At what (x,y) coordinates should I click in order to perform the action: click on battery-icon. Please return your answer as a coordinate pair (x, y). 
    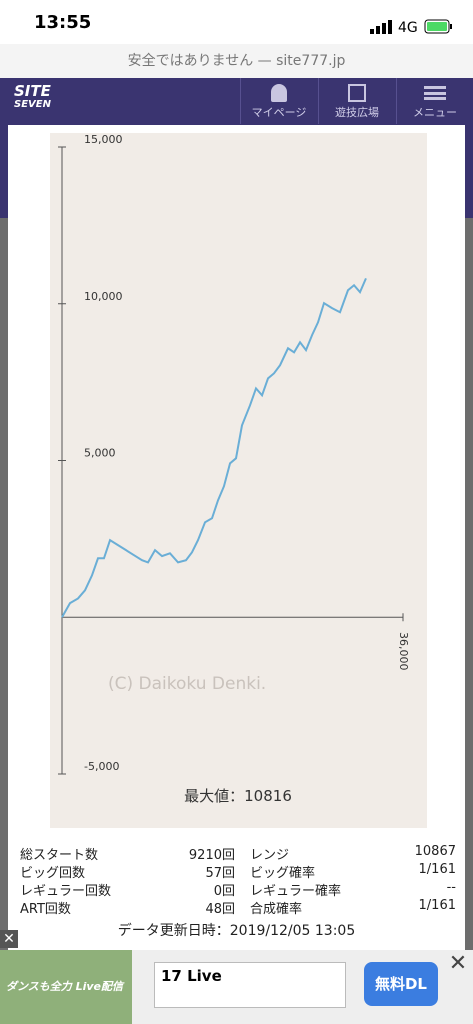
    Looking at the image, I should click on (438, 26).